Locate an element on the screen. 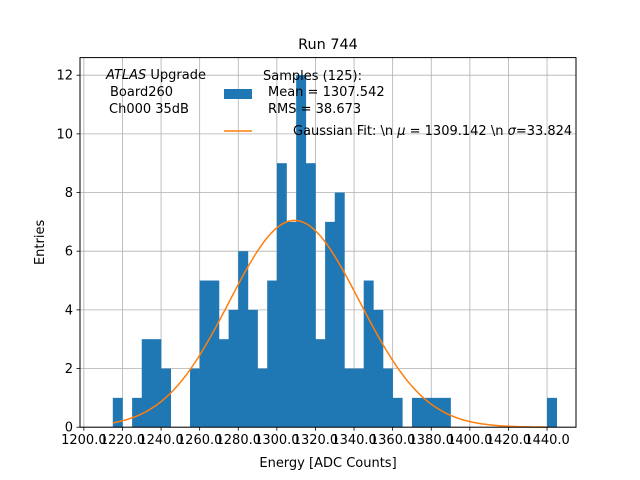 The image size is (640, 480). x-tick-label: 1260.0 is located at coordinates (200, 440).